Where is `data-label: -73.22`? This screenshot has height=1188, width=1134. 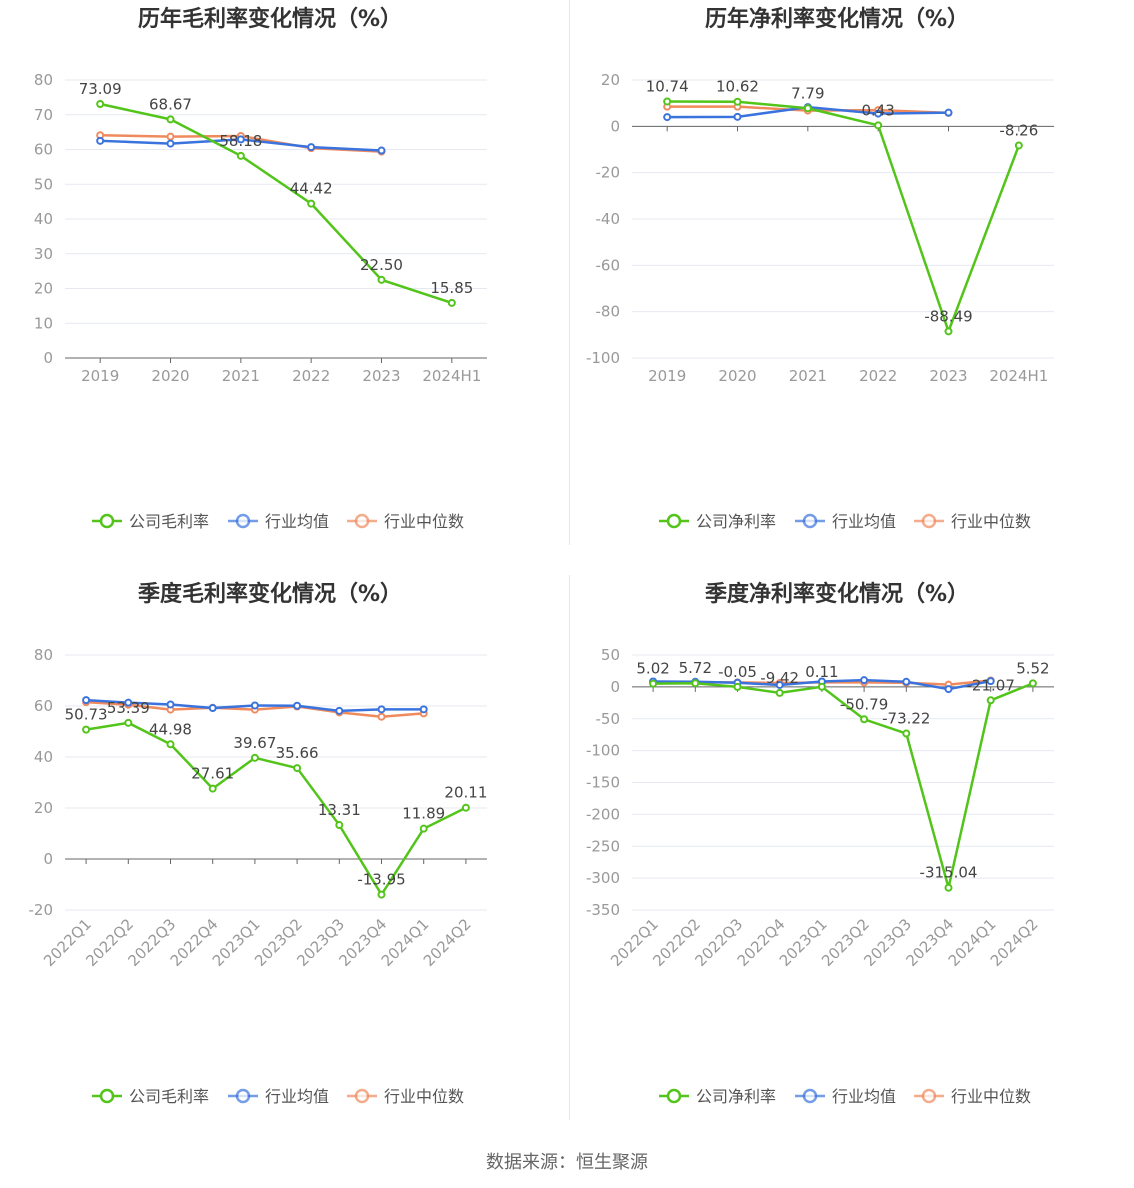
data-label: -73.22 is located at coordinates (906, 719).